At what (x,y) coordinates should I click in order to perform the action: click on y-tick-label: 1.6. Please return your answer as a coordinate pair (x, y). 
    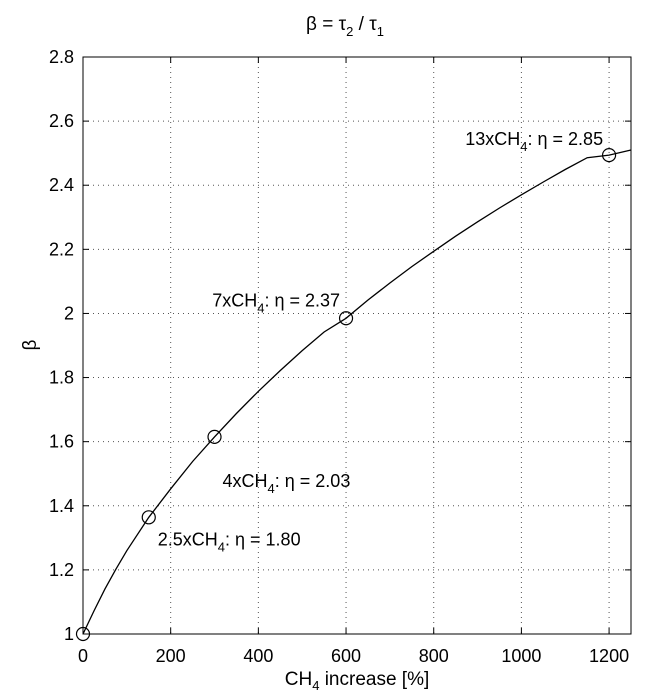
    Looking at the image, I should click on (61, 442).